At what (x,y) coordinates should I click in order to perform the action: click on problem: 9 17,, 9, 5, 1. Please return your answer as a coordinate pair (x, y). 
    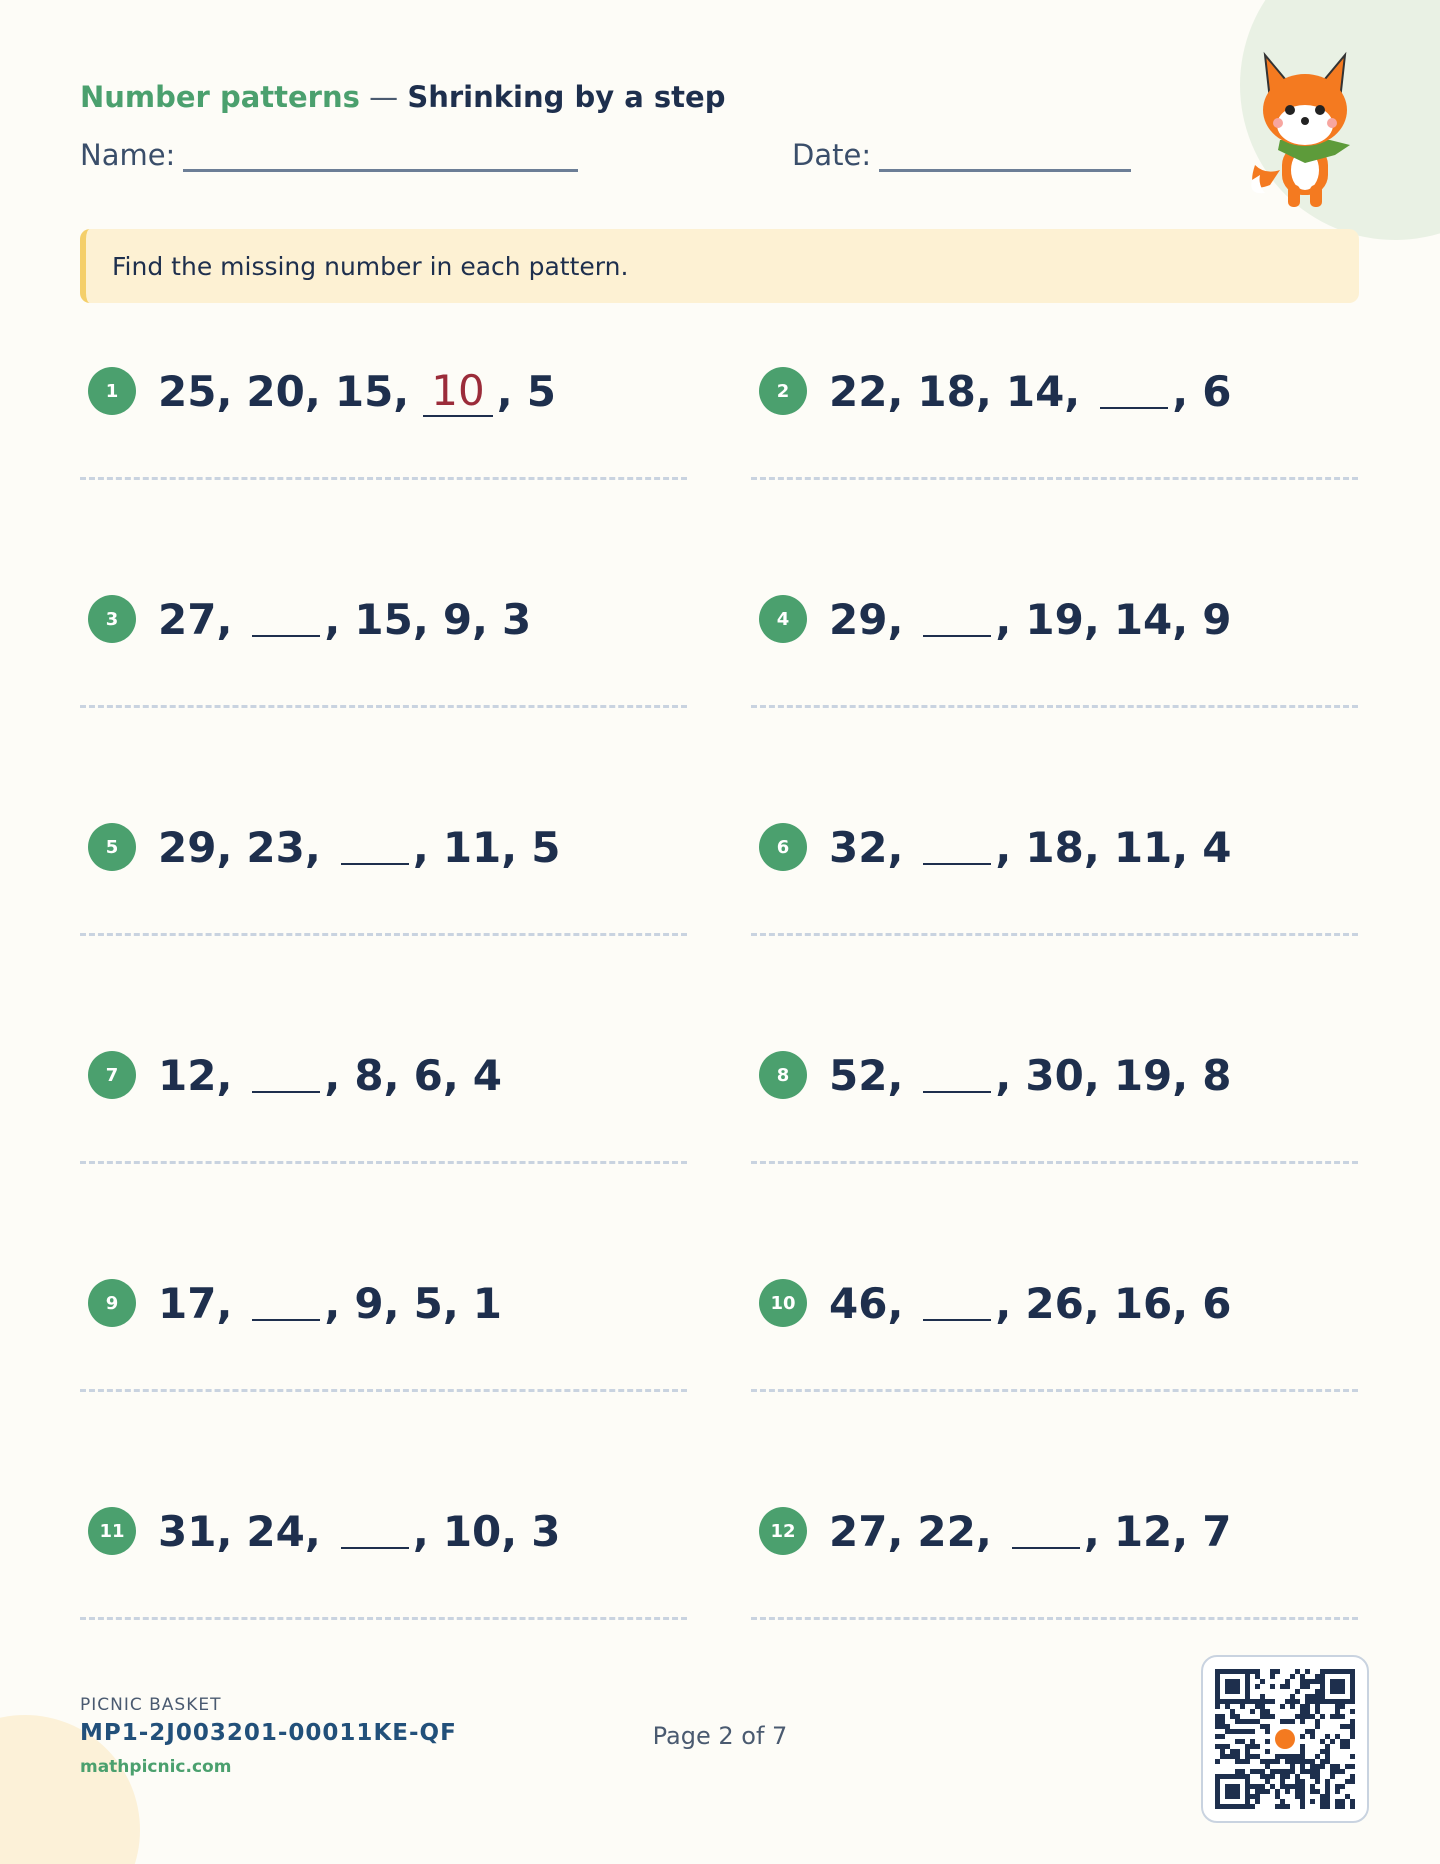
    Looking at the image, I should click on (291, 1303).